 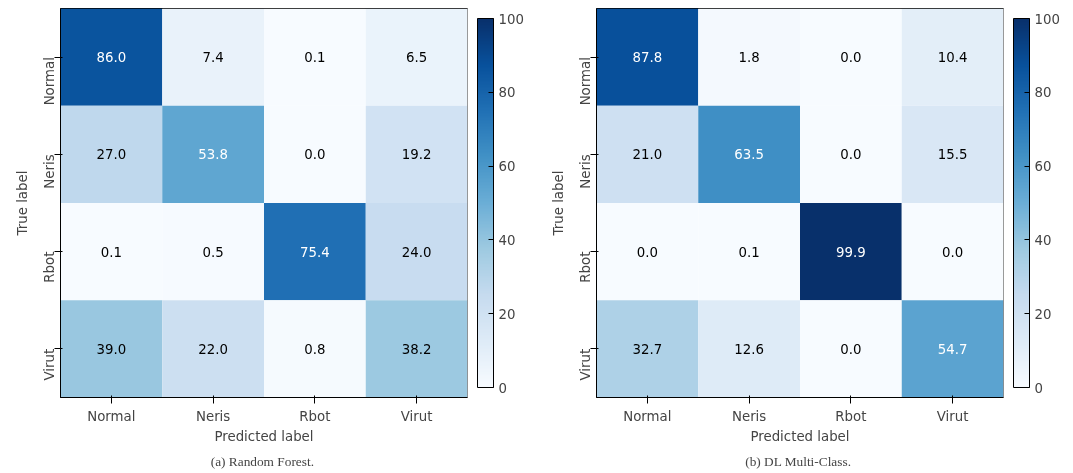 What do you see at coordinates (416, 155) in the screenshot?
I see `data-label: 19.2` at bounding box center [416, 155].